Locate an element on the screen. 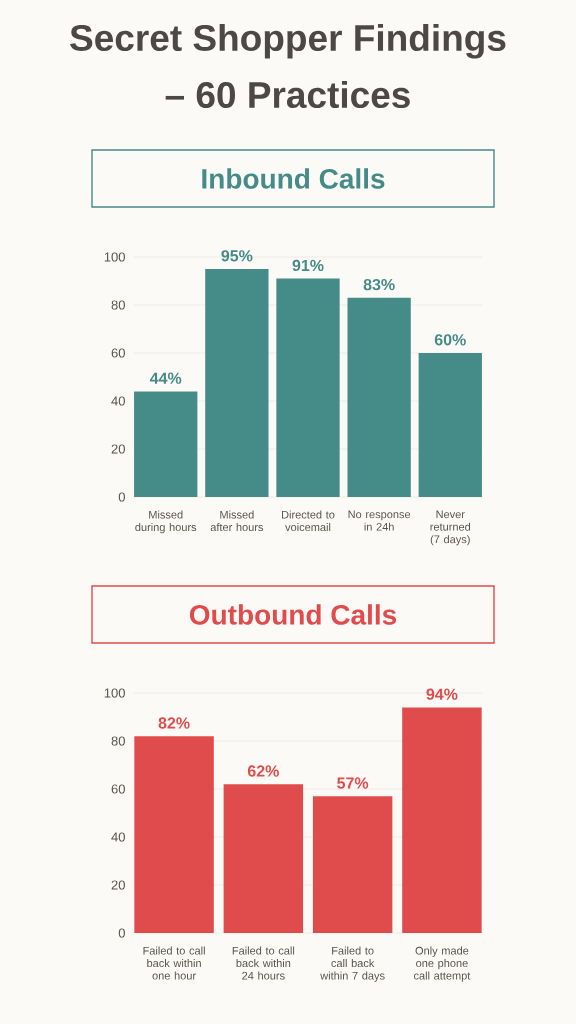 The height and width of the screenshot is (1024, 576). x-tick-label: Directed to voicemail is located at coordinates (308, 521).